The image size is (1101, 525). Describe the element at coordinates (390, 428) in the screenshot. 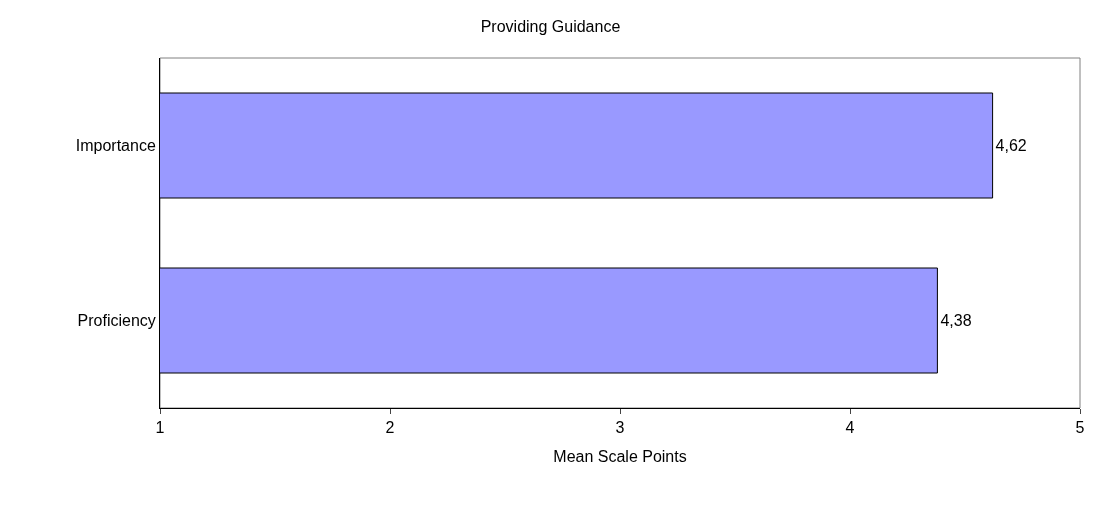

I see `x-tick-label: 2` at that location.